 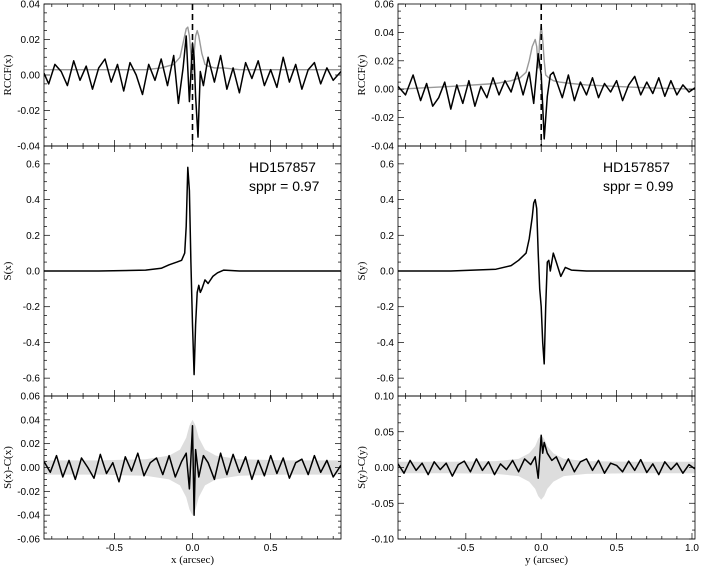 What do you see at coordinates (8, 467) in the screenshot?
I see `y-axis-label: S(x)-C(x)` at bounding box center [8, 467].